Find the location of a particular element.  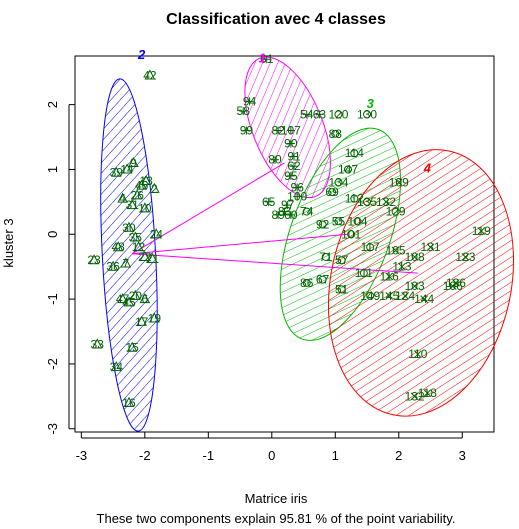

x-tick-label: -1 is located at coordinates (209, 455).